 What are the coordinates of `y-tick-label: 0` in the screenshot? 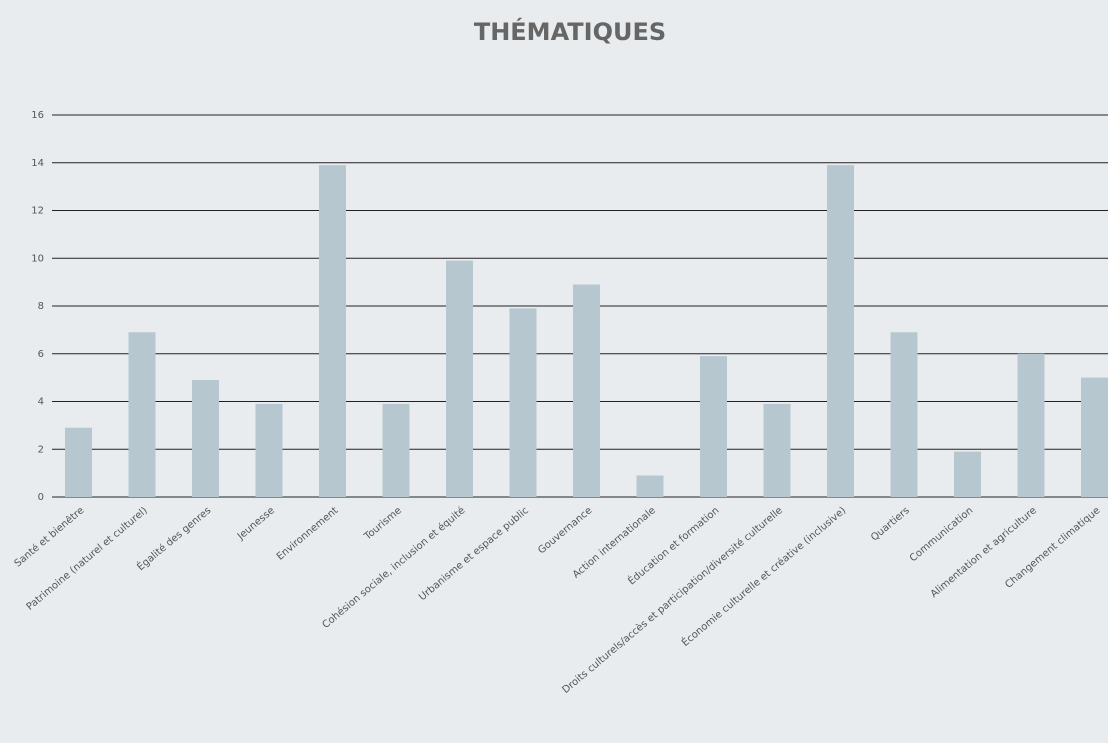 It's located at (41, 497).